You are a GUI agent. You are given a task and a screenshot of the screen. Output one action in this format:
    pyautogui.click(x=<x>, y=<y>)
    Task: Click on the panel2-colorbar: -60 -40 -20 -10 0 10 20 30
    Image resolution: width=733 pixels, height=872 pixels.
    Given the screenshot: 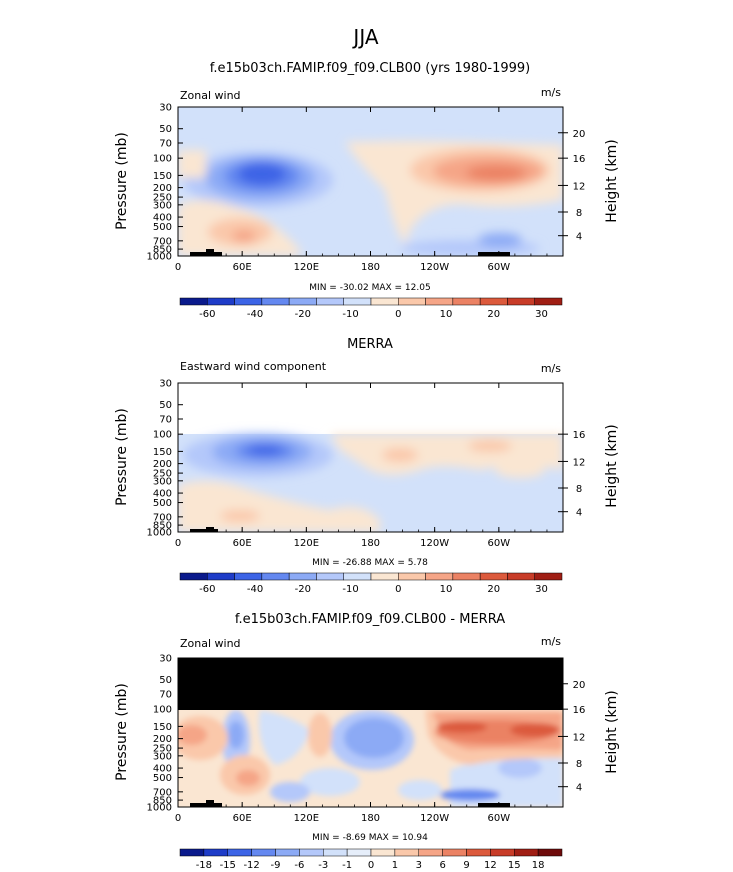 What is the action you would take?
    pyautogui.click(x=371, y=583)
    